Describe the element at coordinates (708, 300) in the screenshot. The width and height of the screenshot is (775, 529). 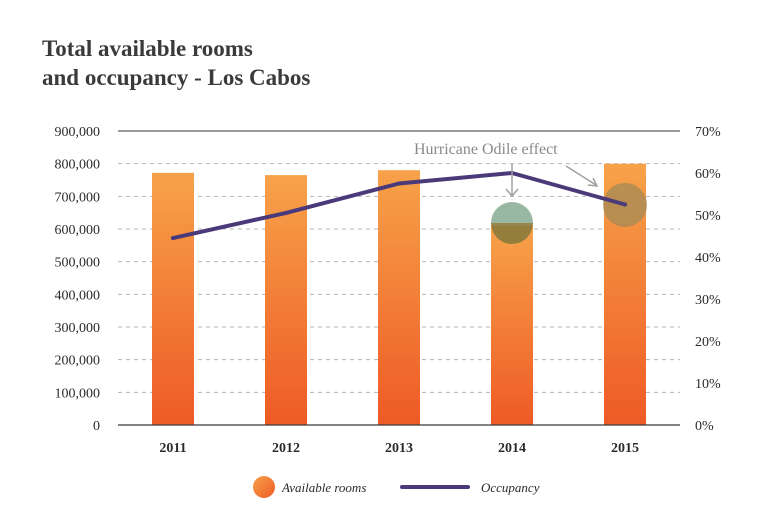
I see `right-tick-label: 30%` at that location.